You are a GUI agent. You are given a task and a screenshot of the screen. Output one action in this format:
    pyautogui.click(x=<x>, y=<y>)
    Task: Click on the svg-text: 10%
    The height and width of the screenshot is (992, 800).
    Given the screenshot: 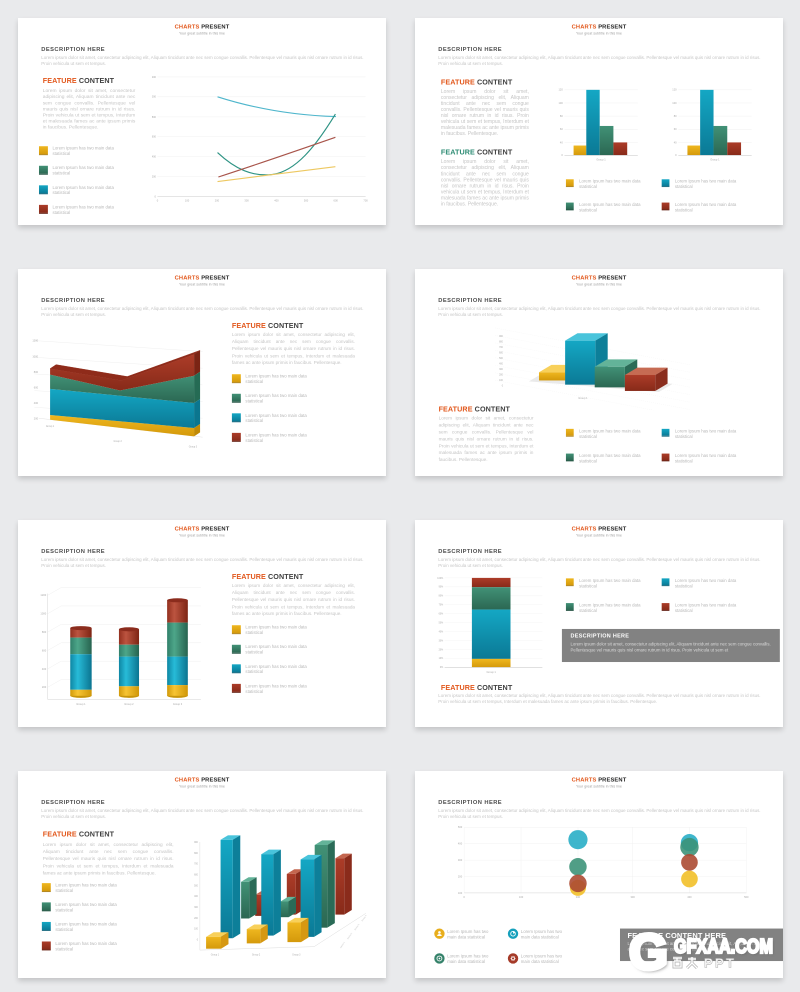 What is the action you would take?
    pyautogui.click(x=441, y=659)
    